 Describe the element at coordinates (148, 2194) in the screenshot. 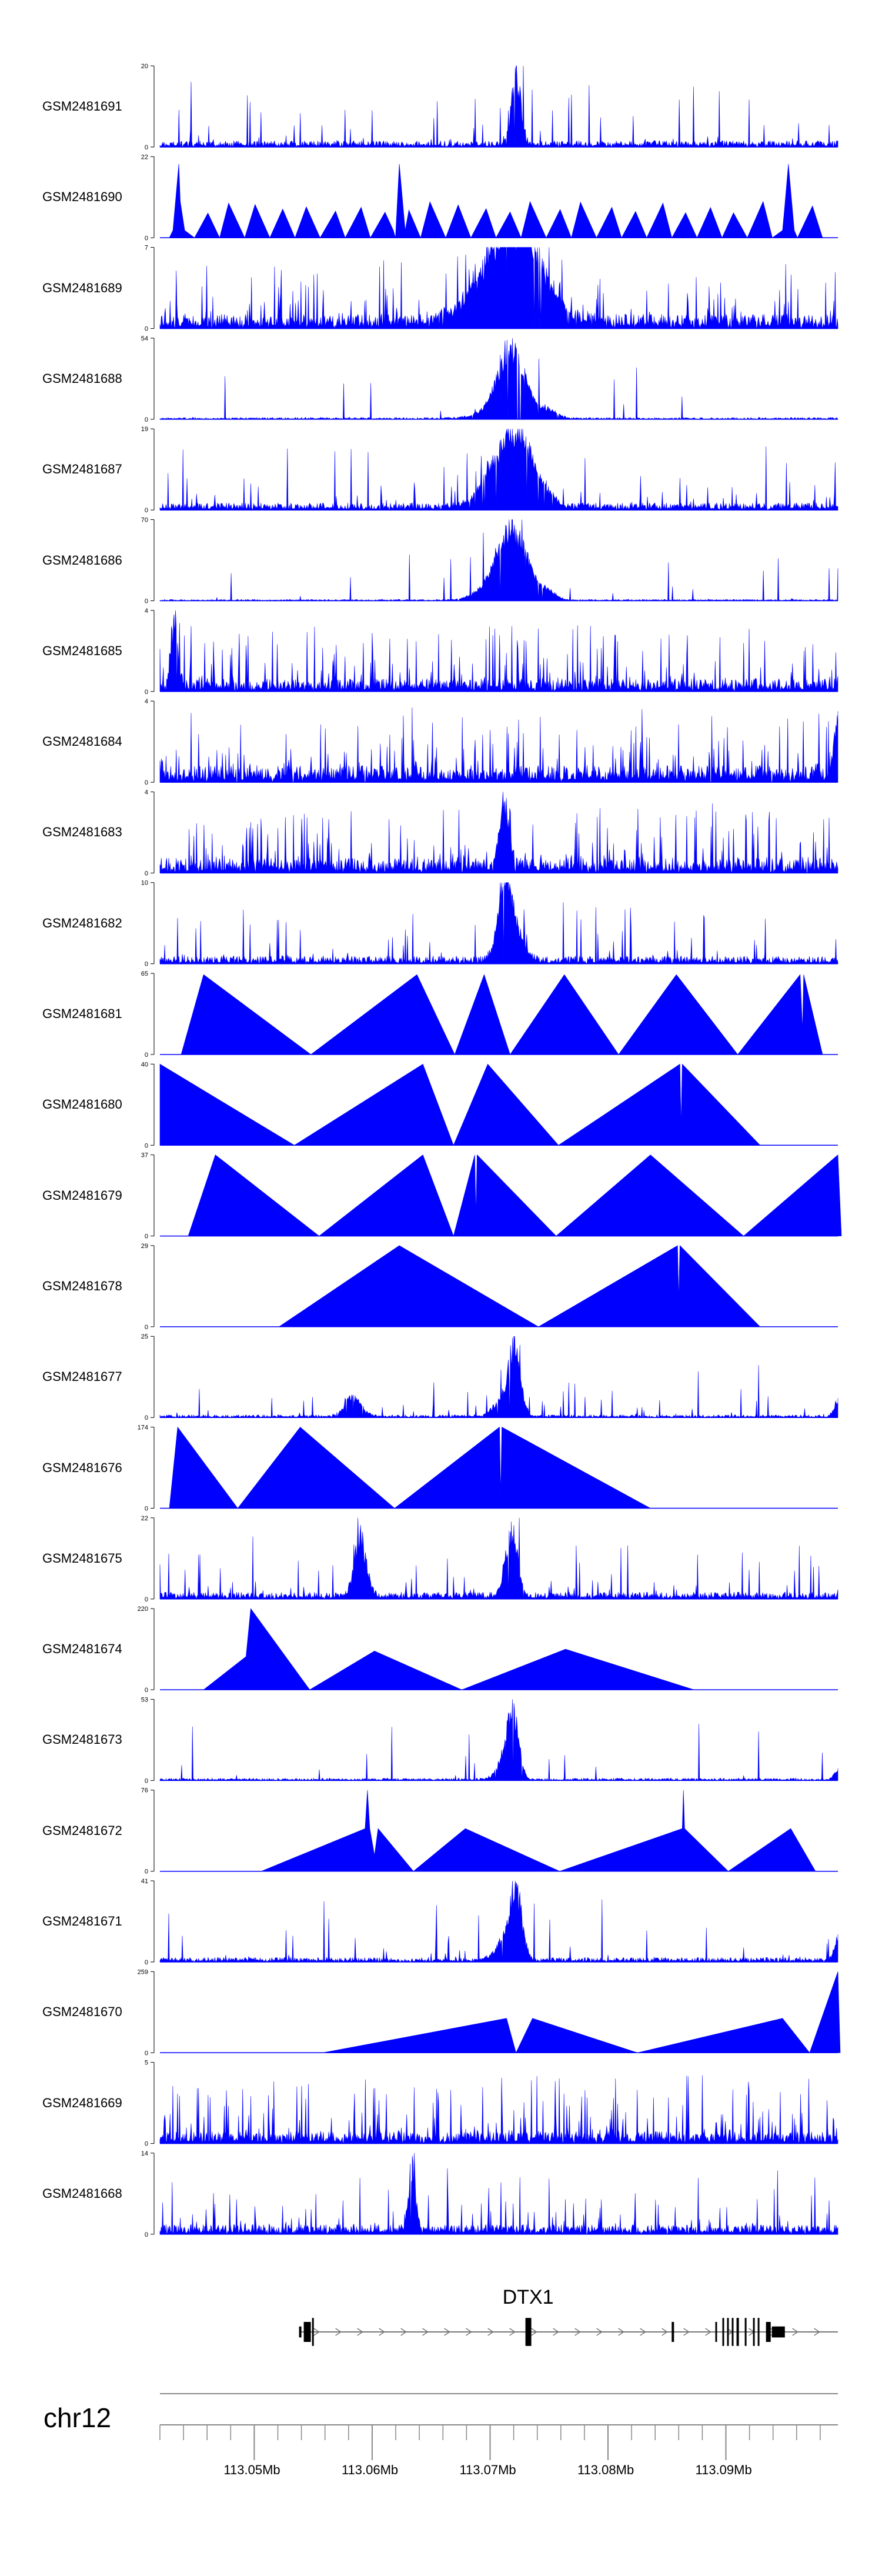

I see `y-axis: 14 0` at that location.